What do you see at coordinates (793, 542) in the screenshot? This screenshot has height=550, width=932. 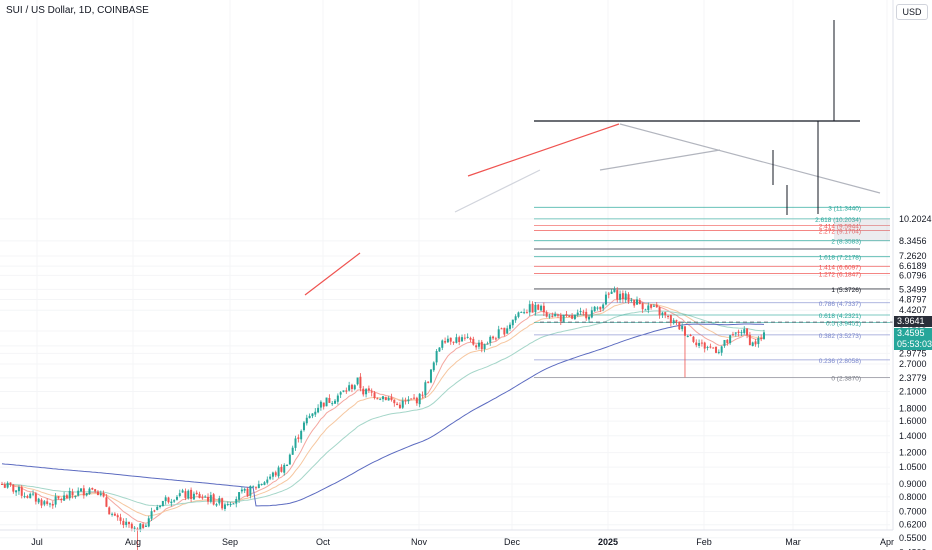 I see `time-tick-label: Mar` at bounding box center [793, 542].